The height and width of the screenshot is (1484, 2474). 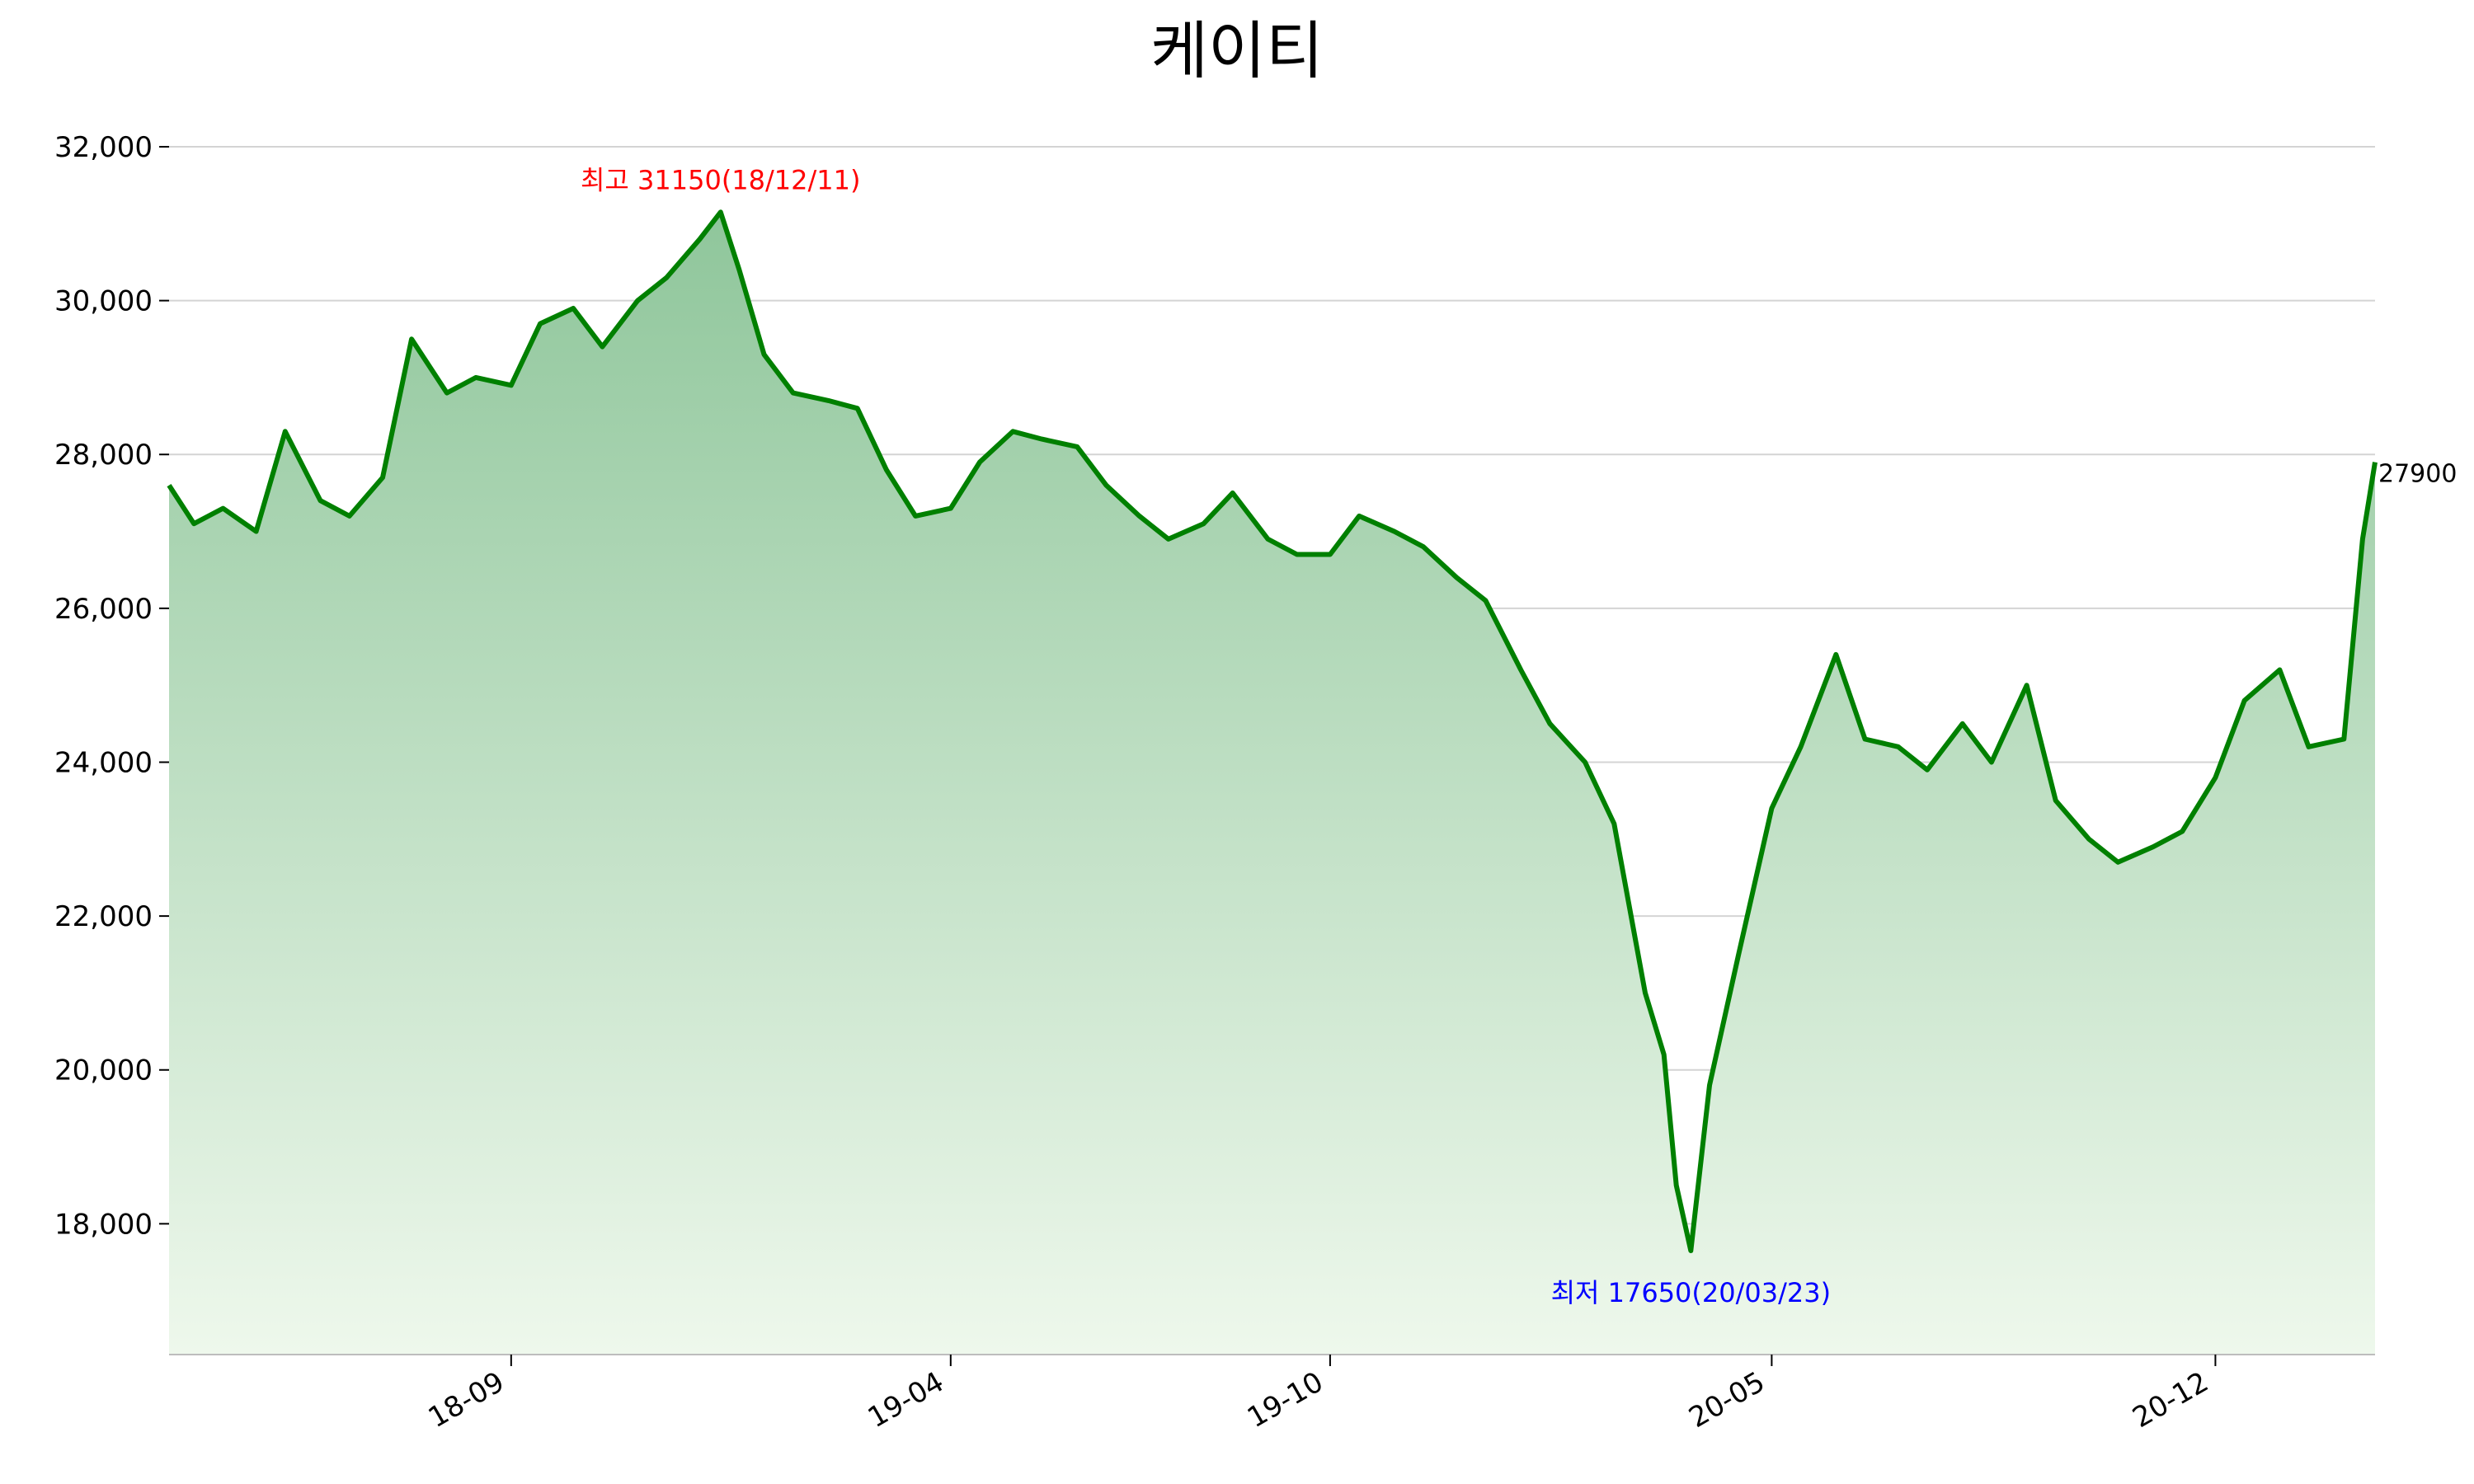 I want to click on y-tick-label: 28,000, so click(x=103, y=455).